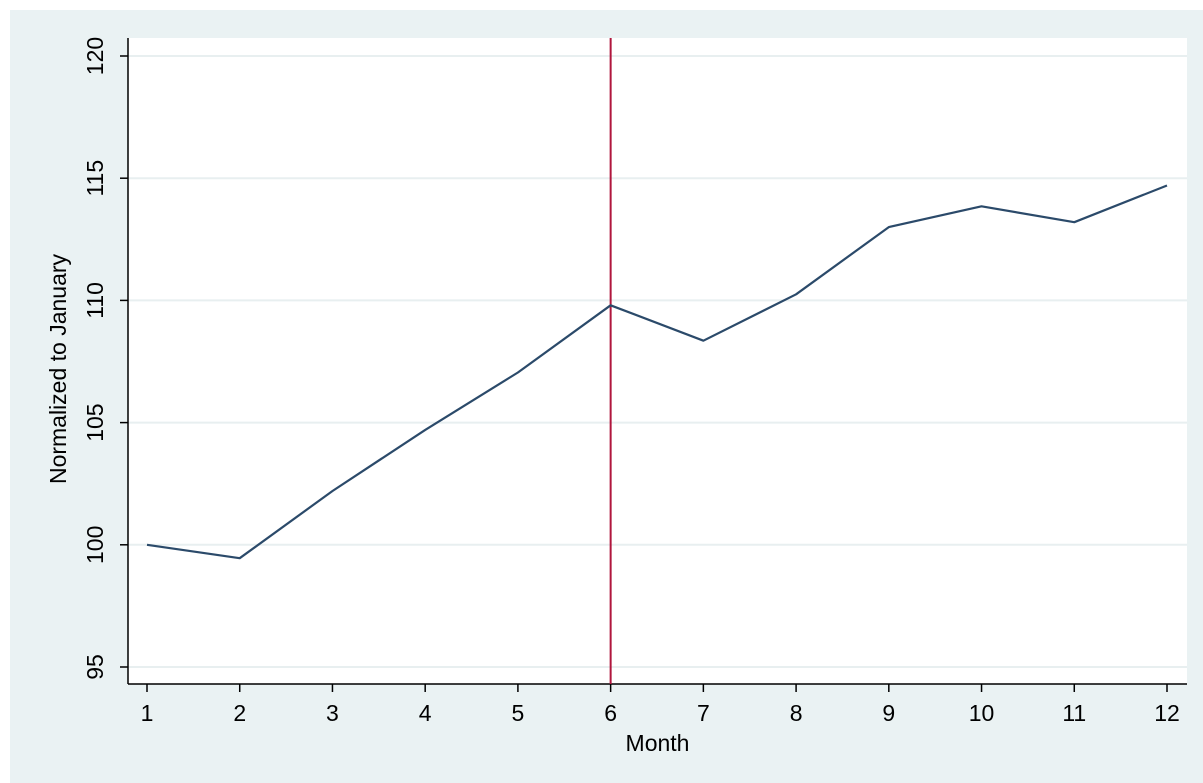 This screenshot has height=783, width=1203. Describe the element at coordinates (95, 422) in the screenshot. I see `y-tick-label: 105` at that location.